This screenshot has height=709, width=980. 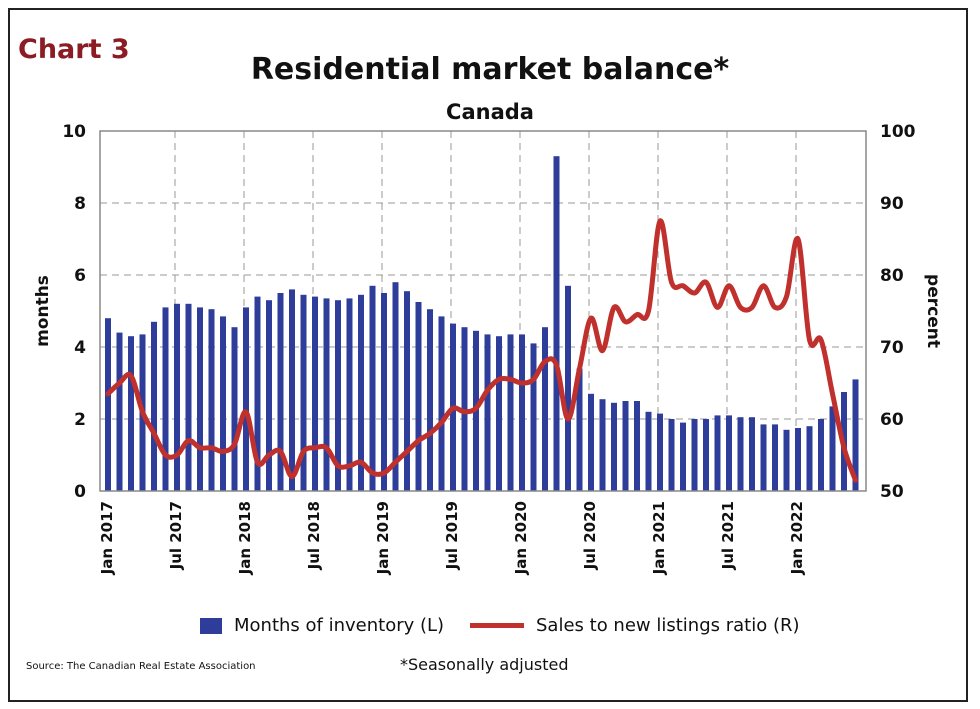 I want to click on chart-title: Residential market balance*, so click(x=490, y=69).